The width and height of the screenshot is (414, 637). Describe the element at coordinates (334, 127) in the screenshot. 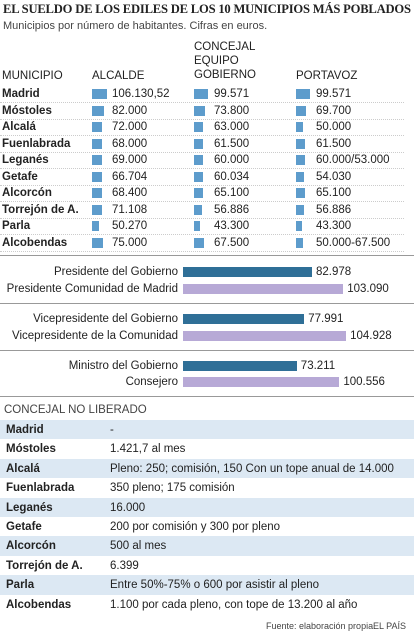

I see `value-label: 50.000` at that location.